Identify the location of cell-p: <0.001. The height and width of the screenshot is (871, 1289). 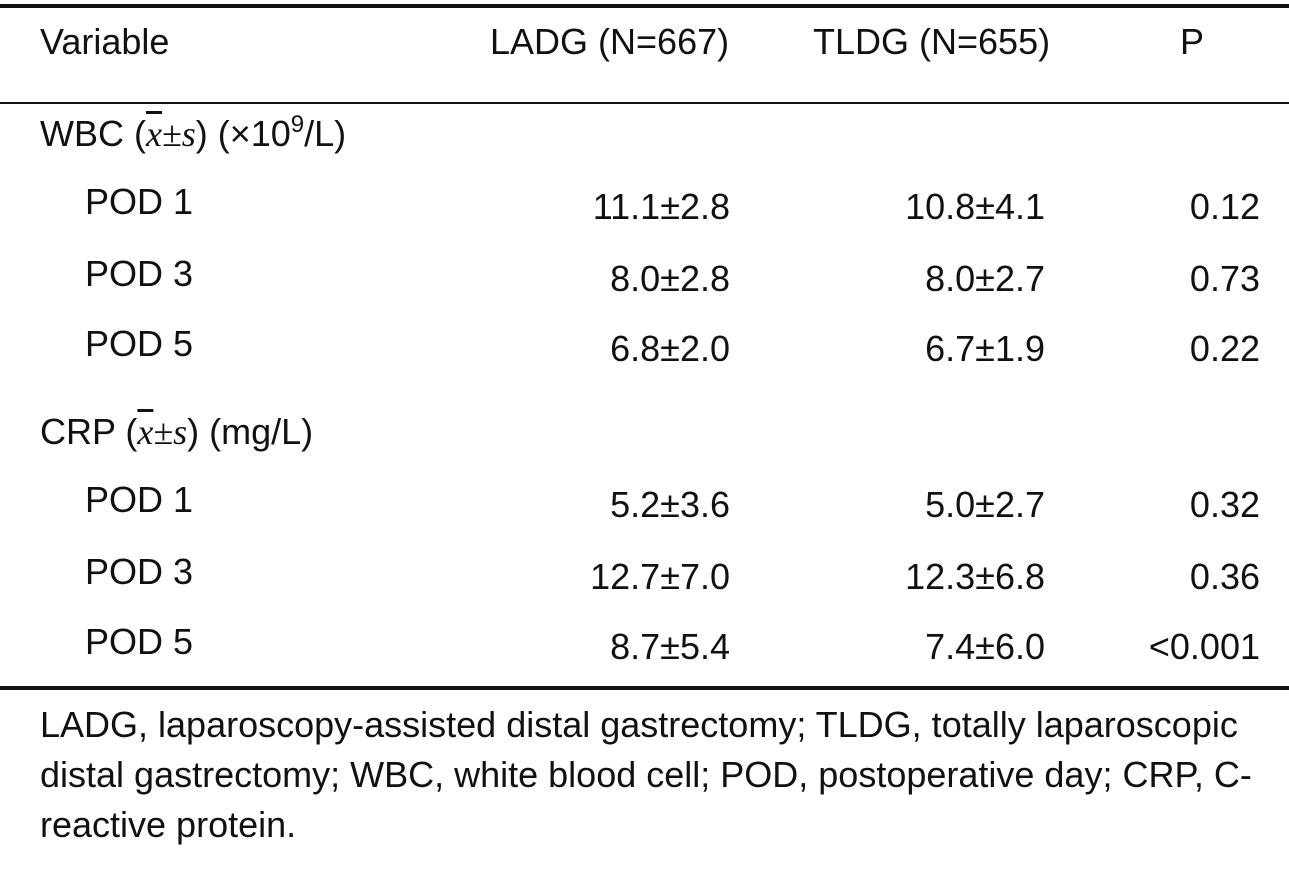
(1204, 646).